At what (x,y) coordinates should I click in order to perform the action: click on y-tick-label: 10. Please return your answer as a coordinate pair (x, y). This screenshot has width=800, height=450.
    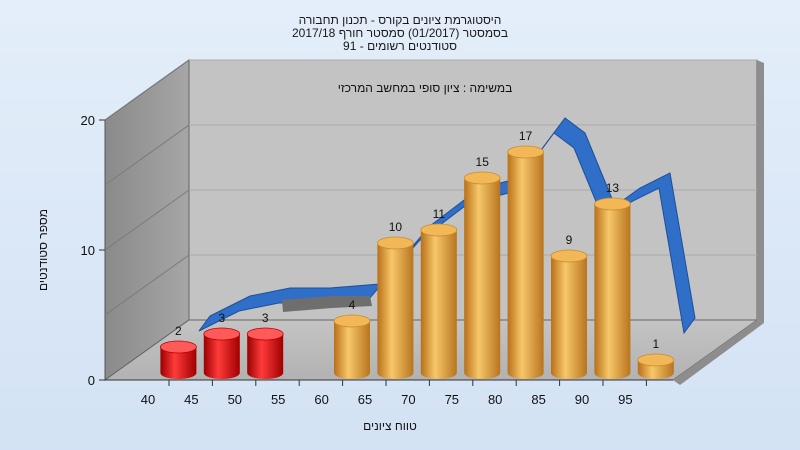
    Looking at the image, I should click on (88, 250).